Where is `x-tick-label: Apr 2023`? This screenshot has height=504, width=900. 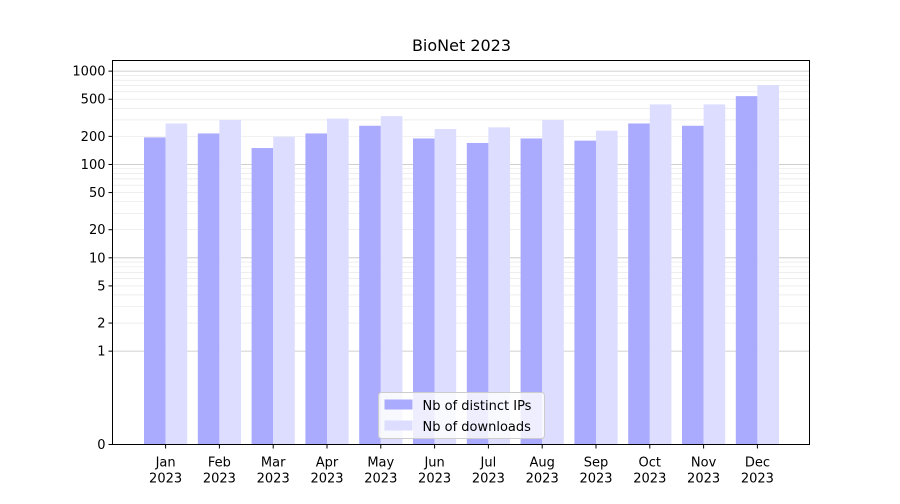 x-tick-label: Apr 2023 is located at coordinates (326, 471).